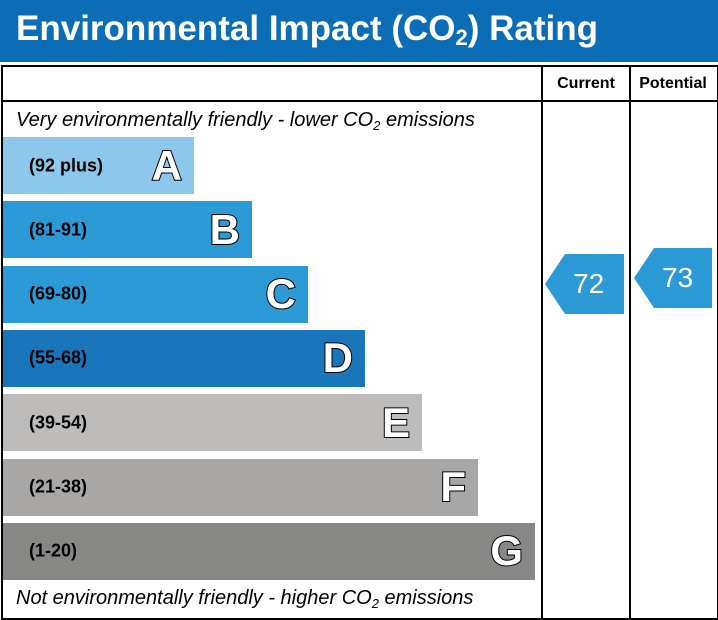  Describe the element at coordinates (195, 120) in the screenshot. I see `top-caption-before: Very environmentally friendly - lower CO` at that location.